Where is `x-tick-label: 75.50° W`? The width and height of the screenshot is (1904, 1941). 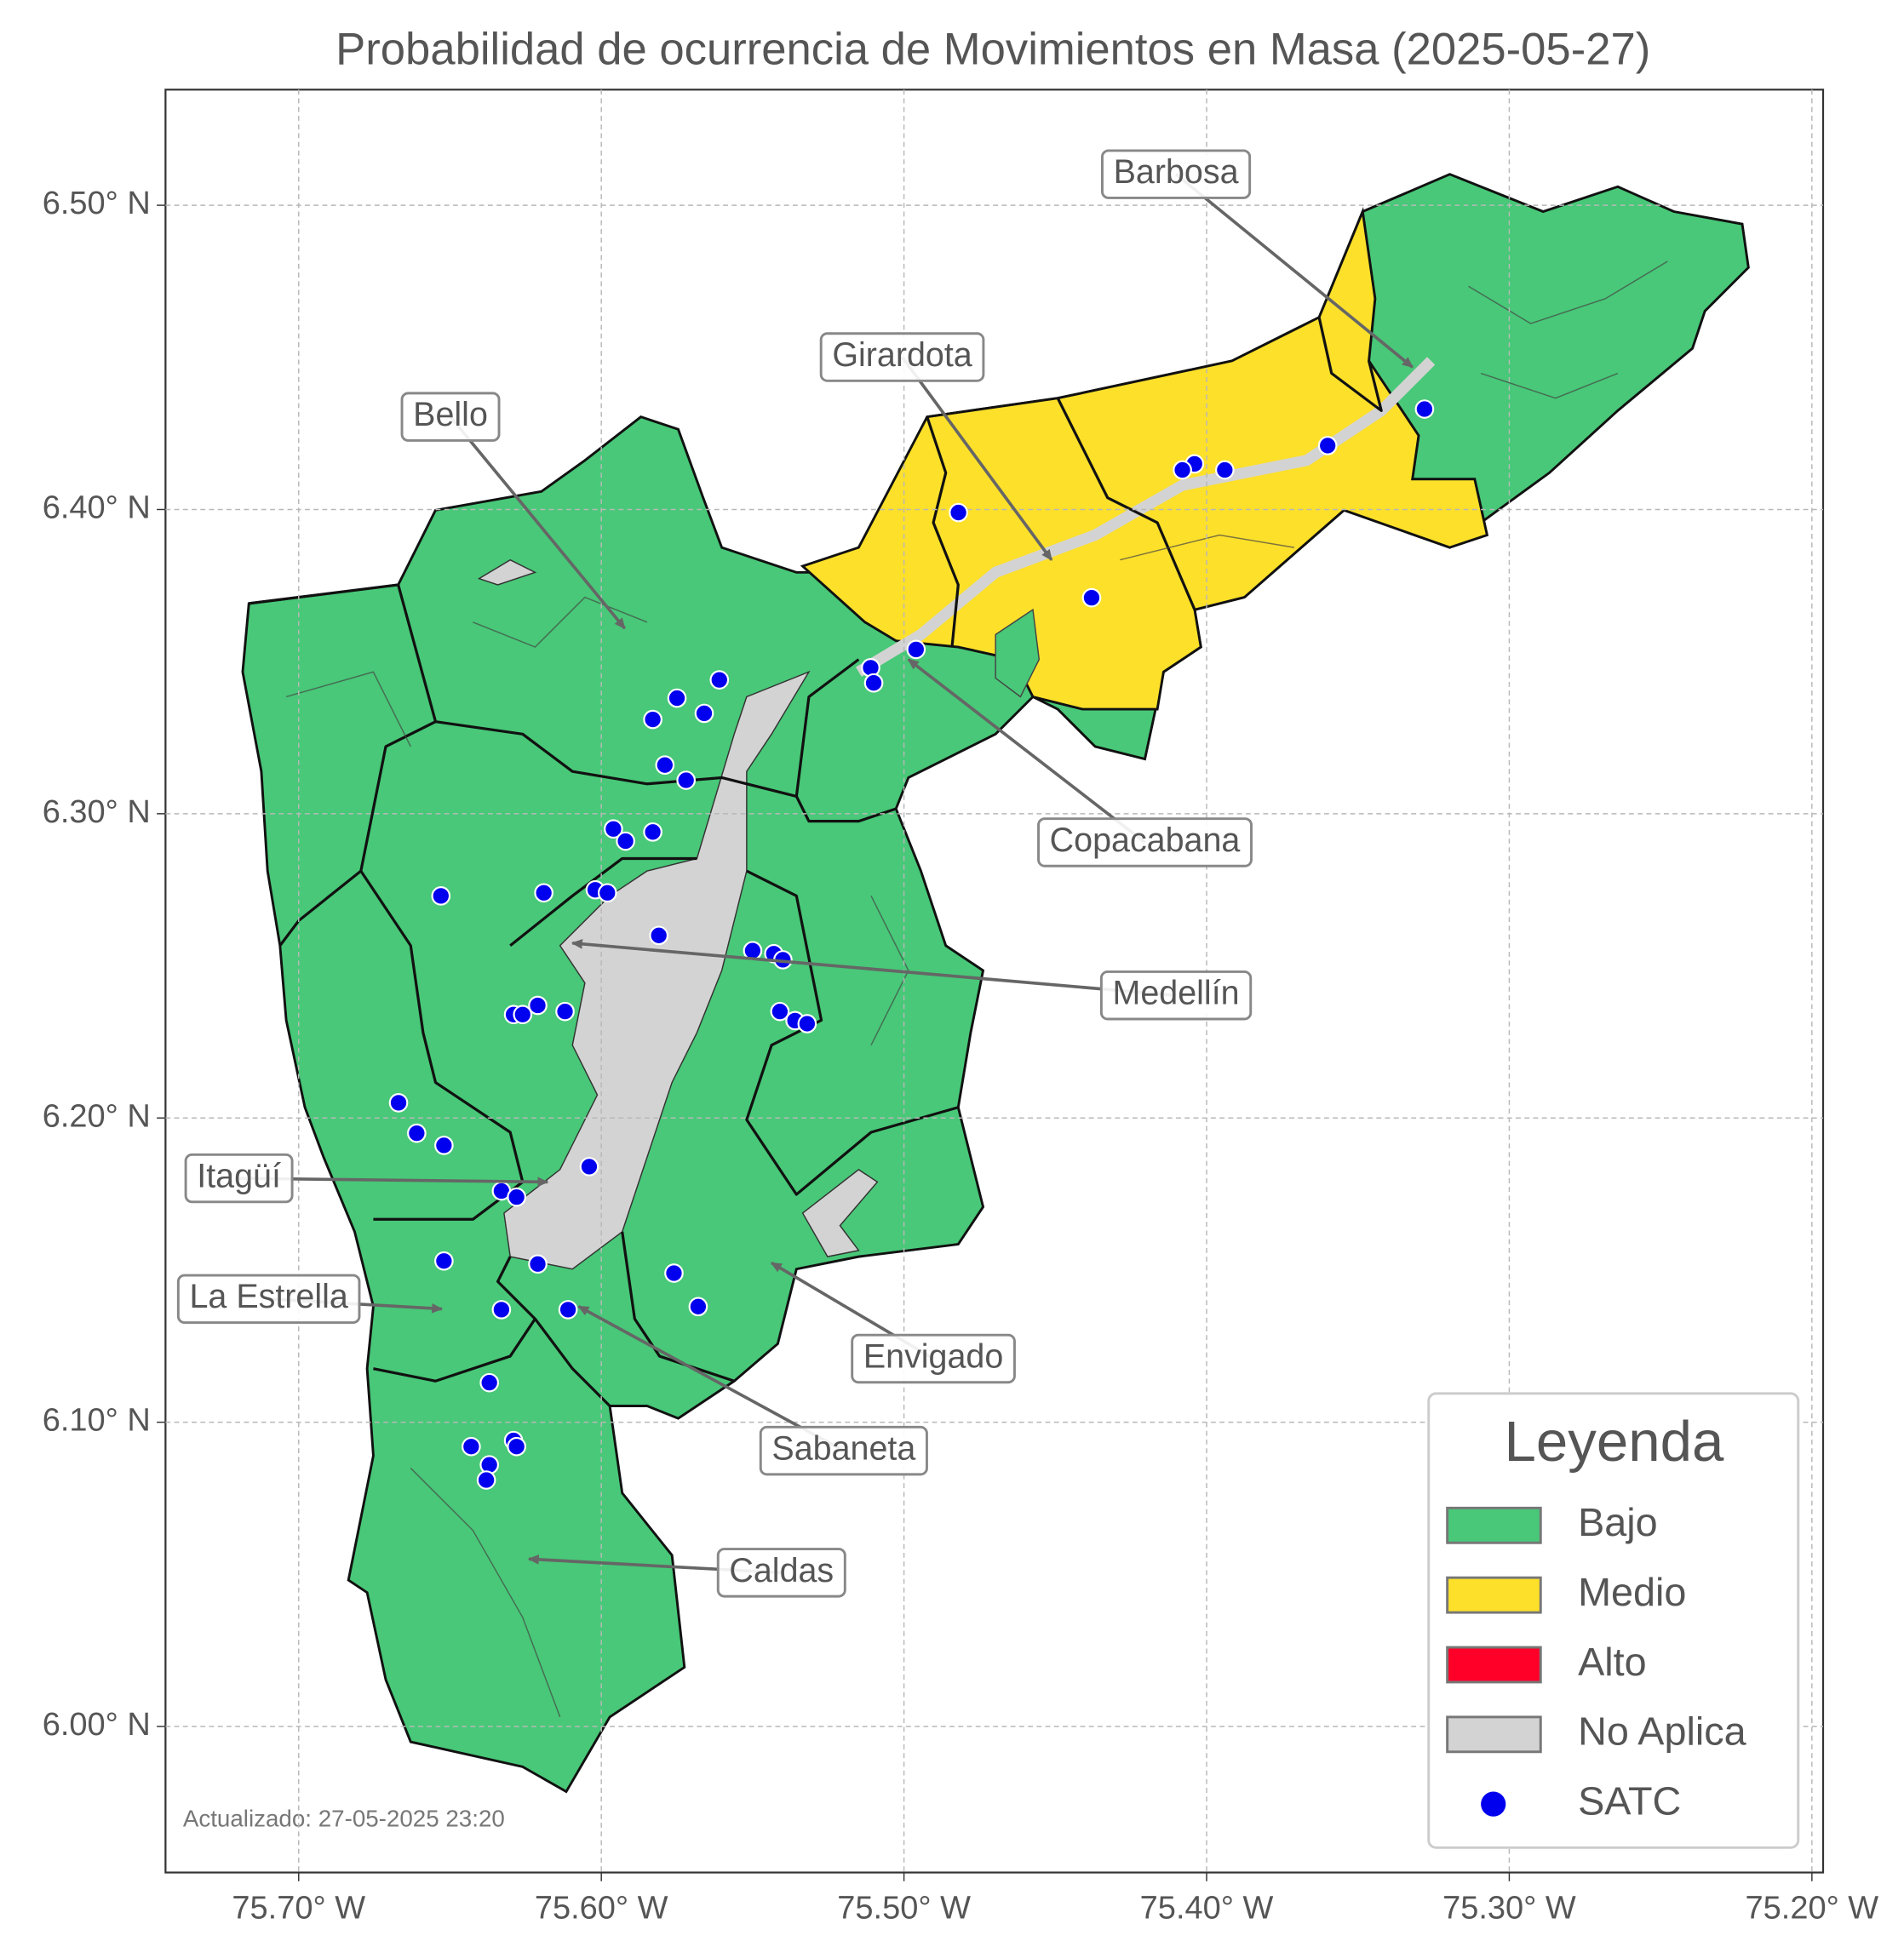 x-tick-label: 75.50° W is located at coordinates (904, 1908).